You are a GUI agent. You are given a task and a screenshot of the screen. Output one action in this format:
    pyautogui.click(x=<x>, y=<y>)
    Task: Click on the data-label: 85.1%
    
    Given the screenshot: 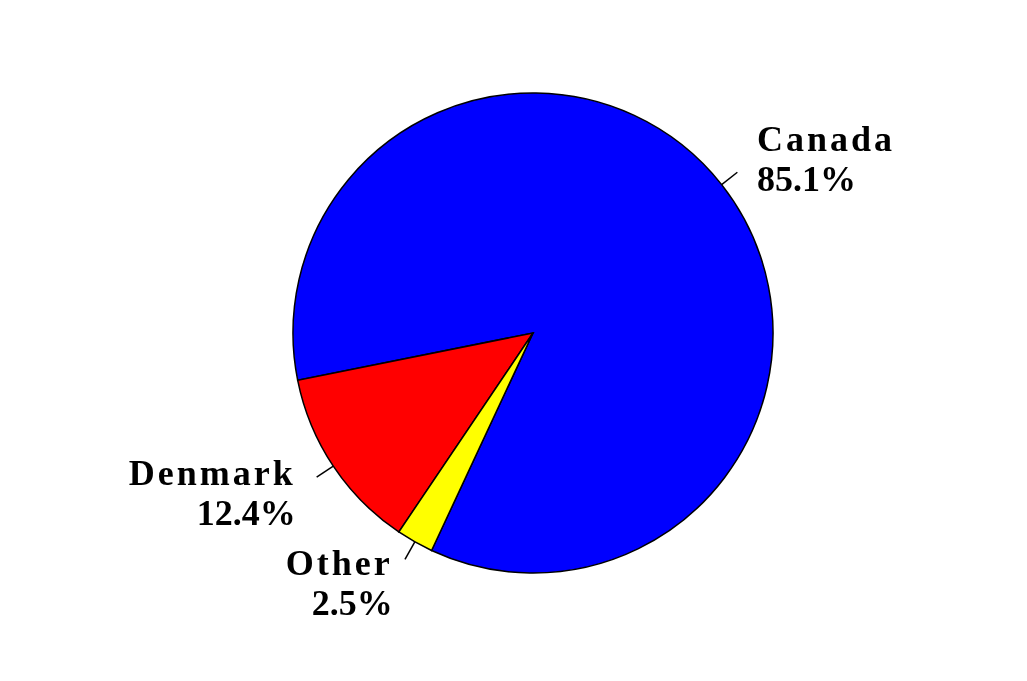 What is the action you would take?
    pyautogui.click(x=807, y=178)
    